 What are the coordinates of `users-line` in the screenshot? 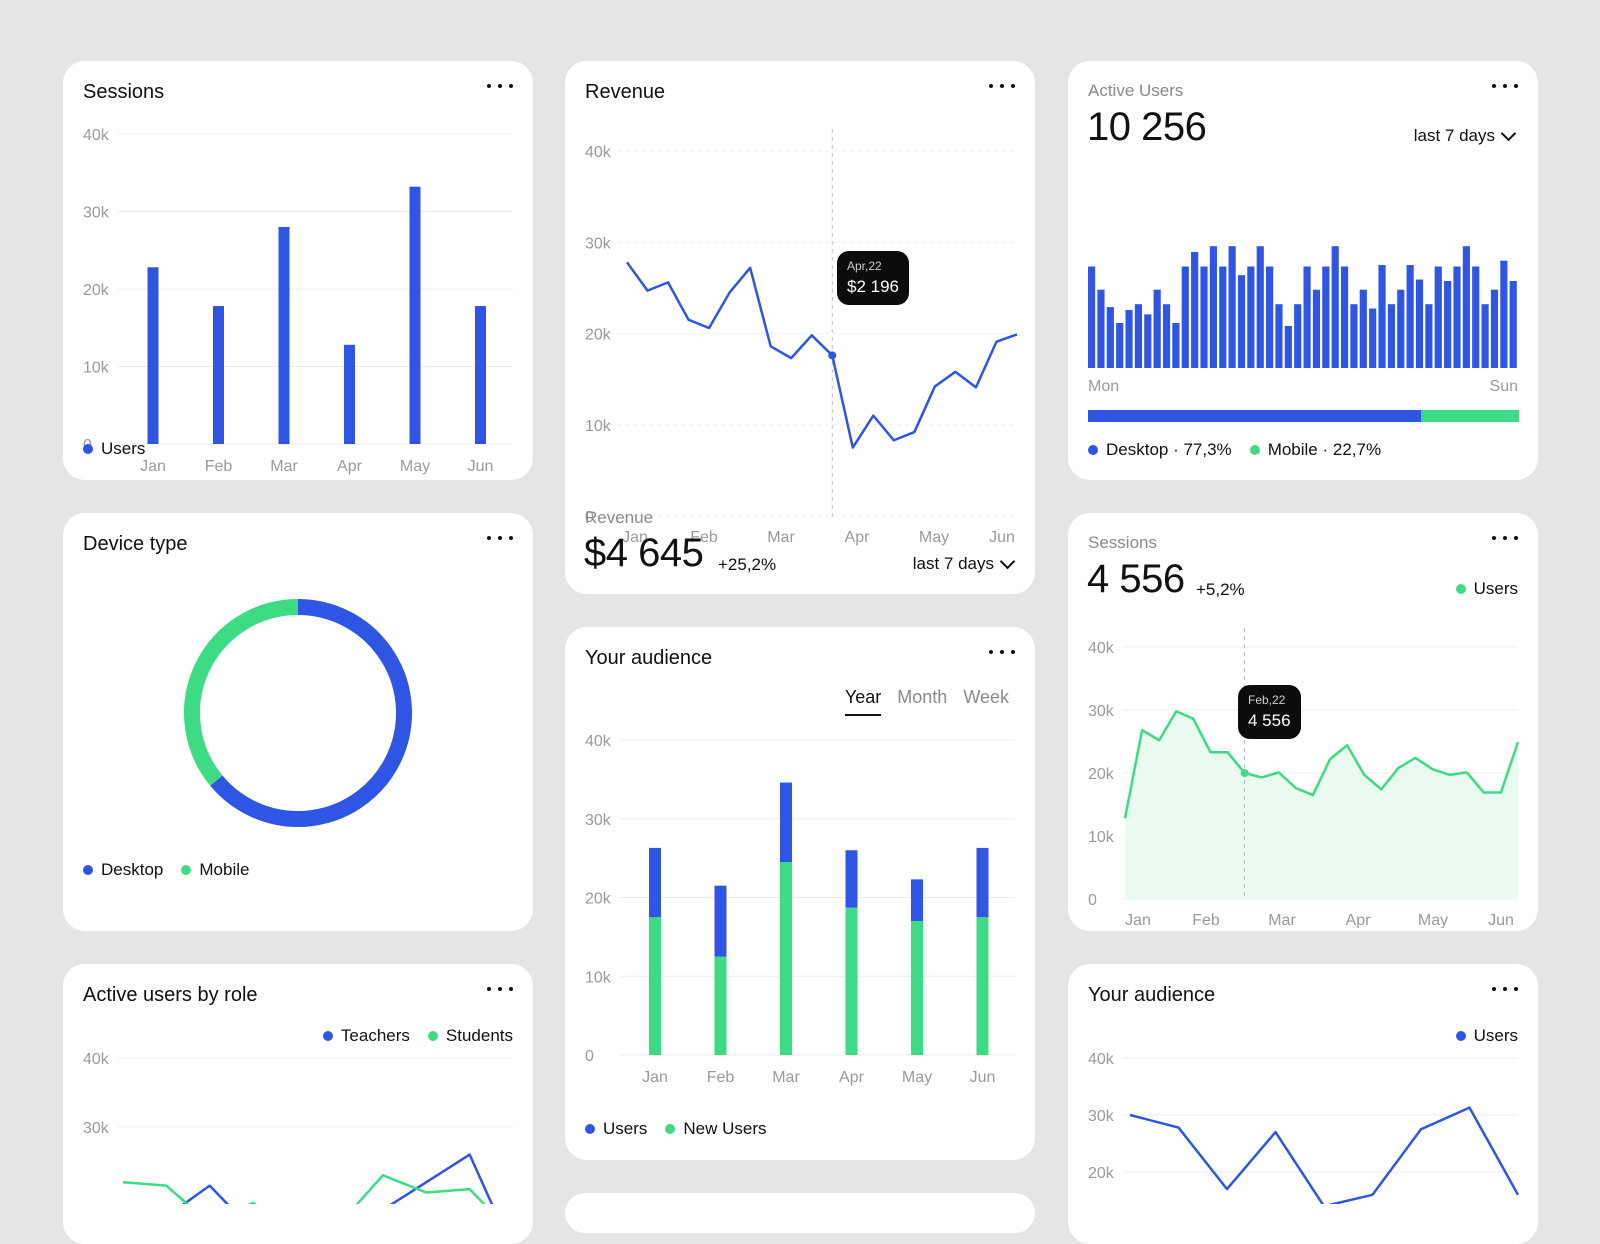 It's located at (1324, 1155).